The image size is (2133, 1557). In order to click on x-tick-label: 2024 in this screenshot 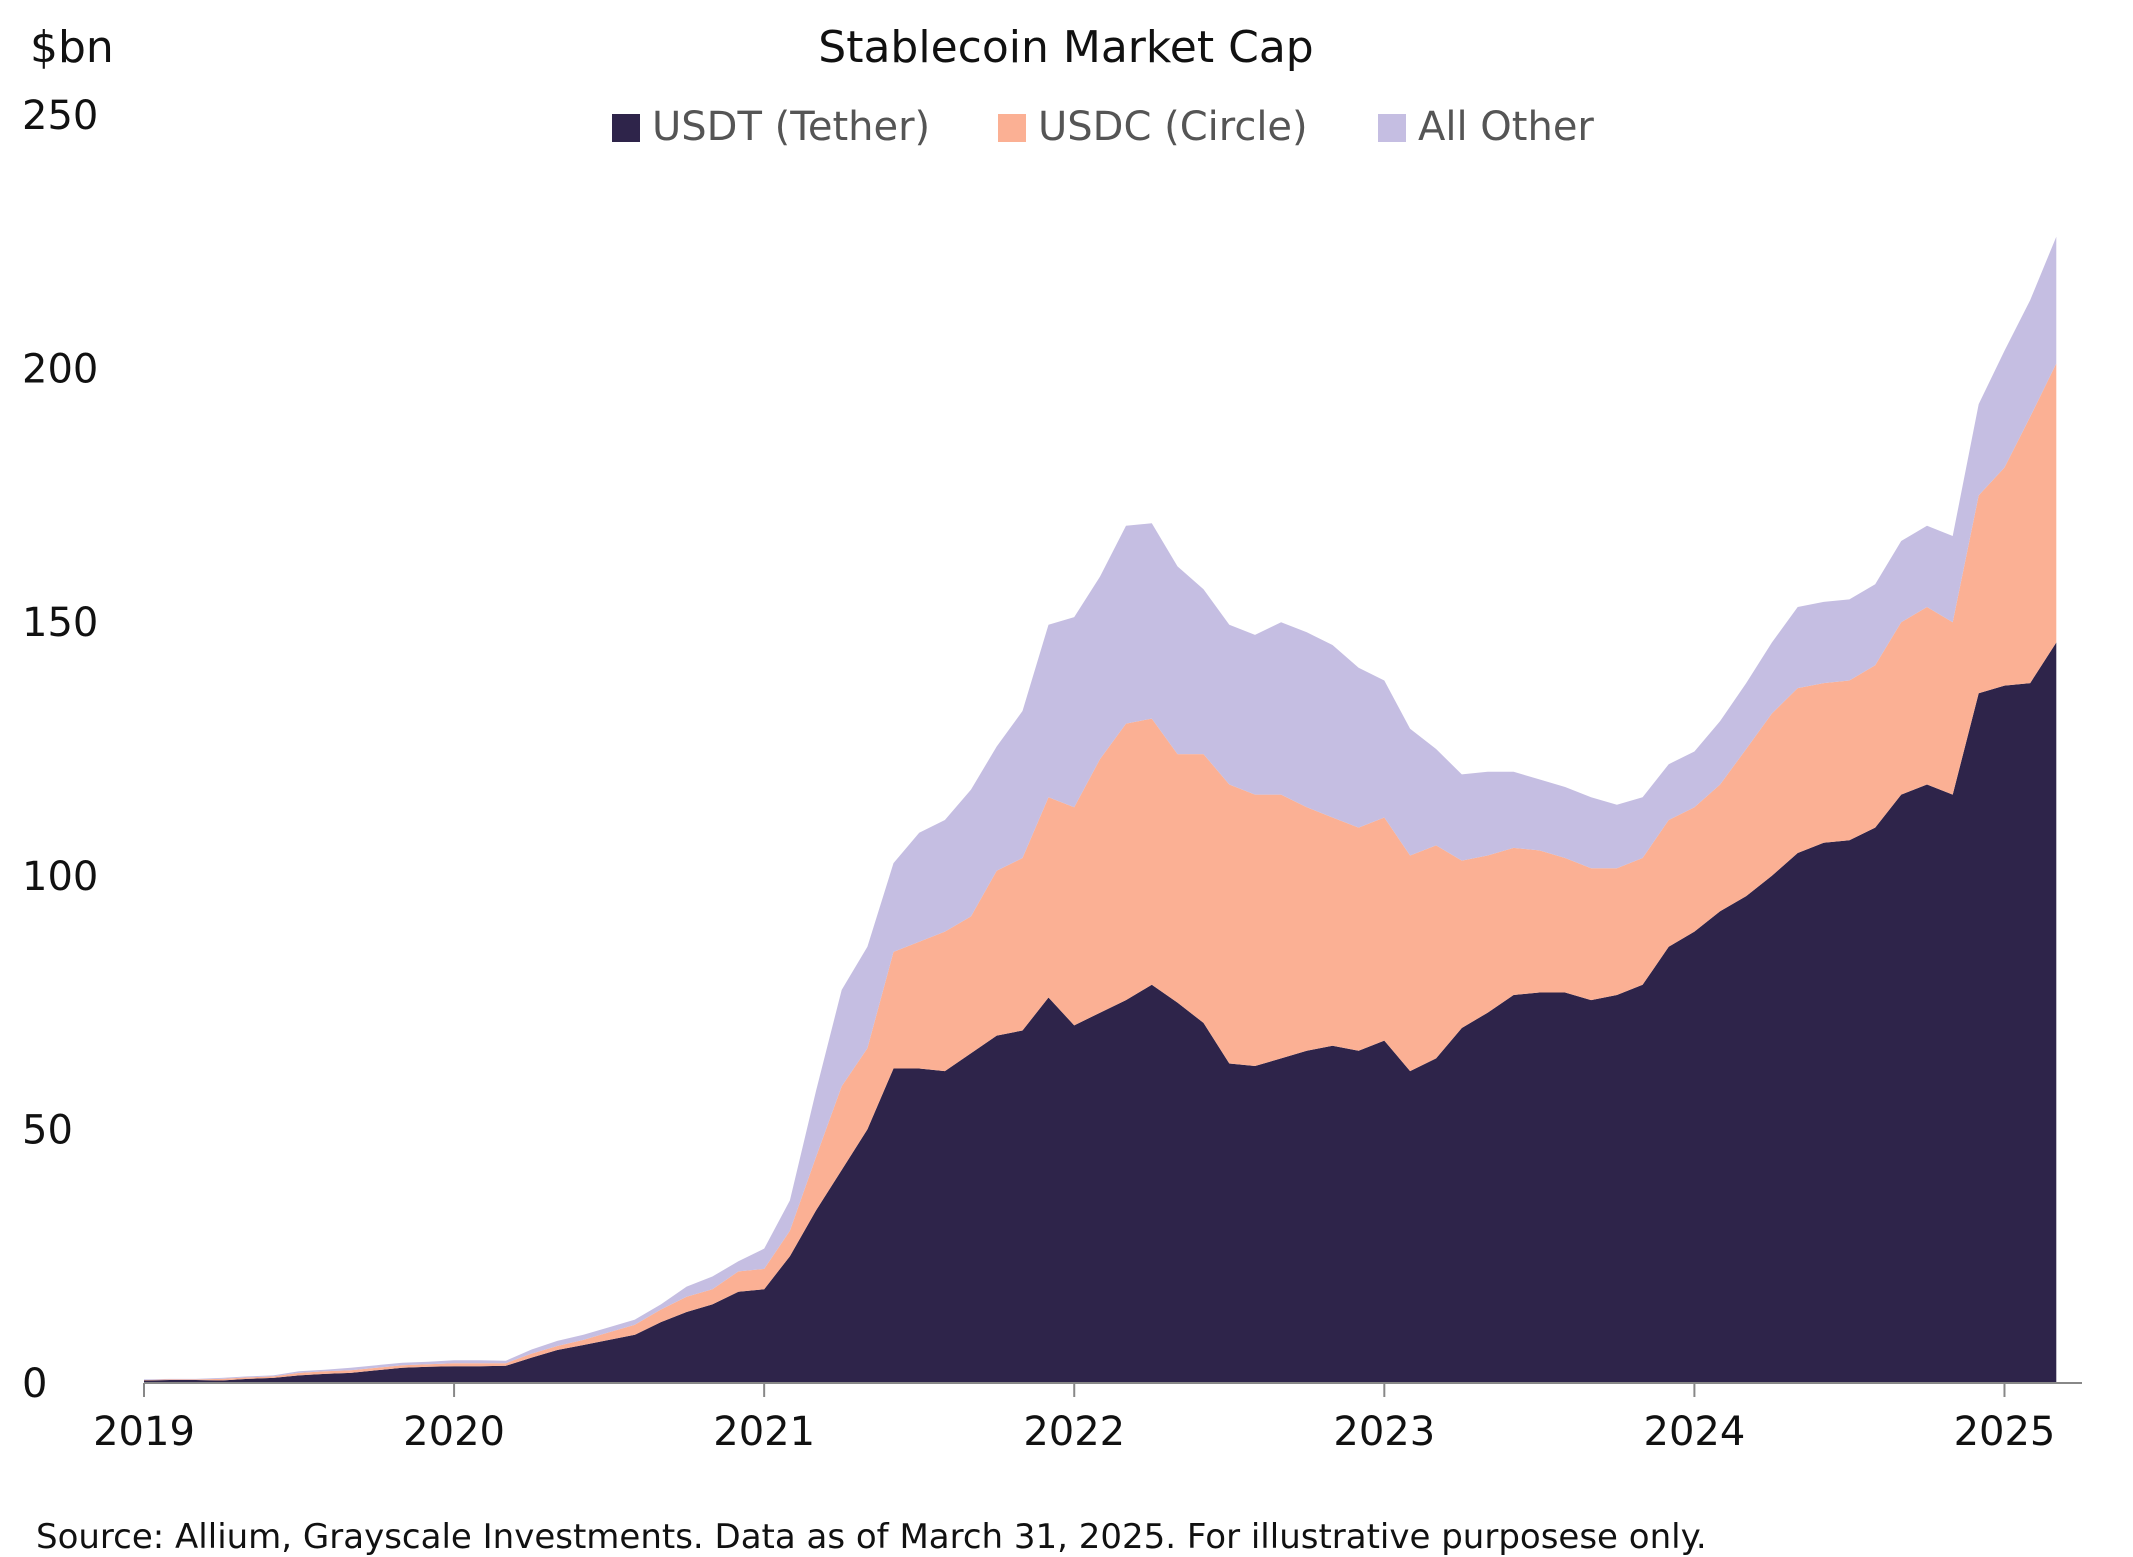, I will do `click(1695, 1432)`.